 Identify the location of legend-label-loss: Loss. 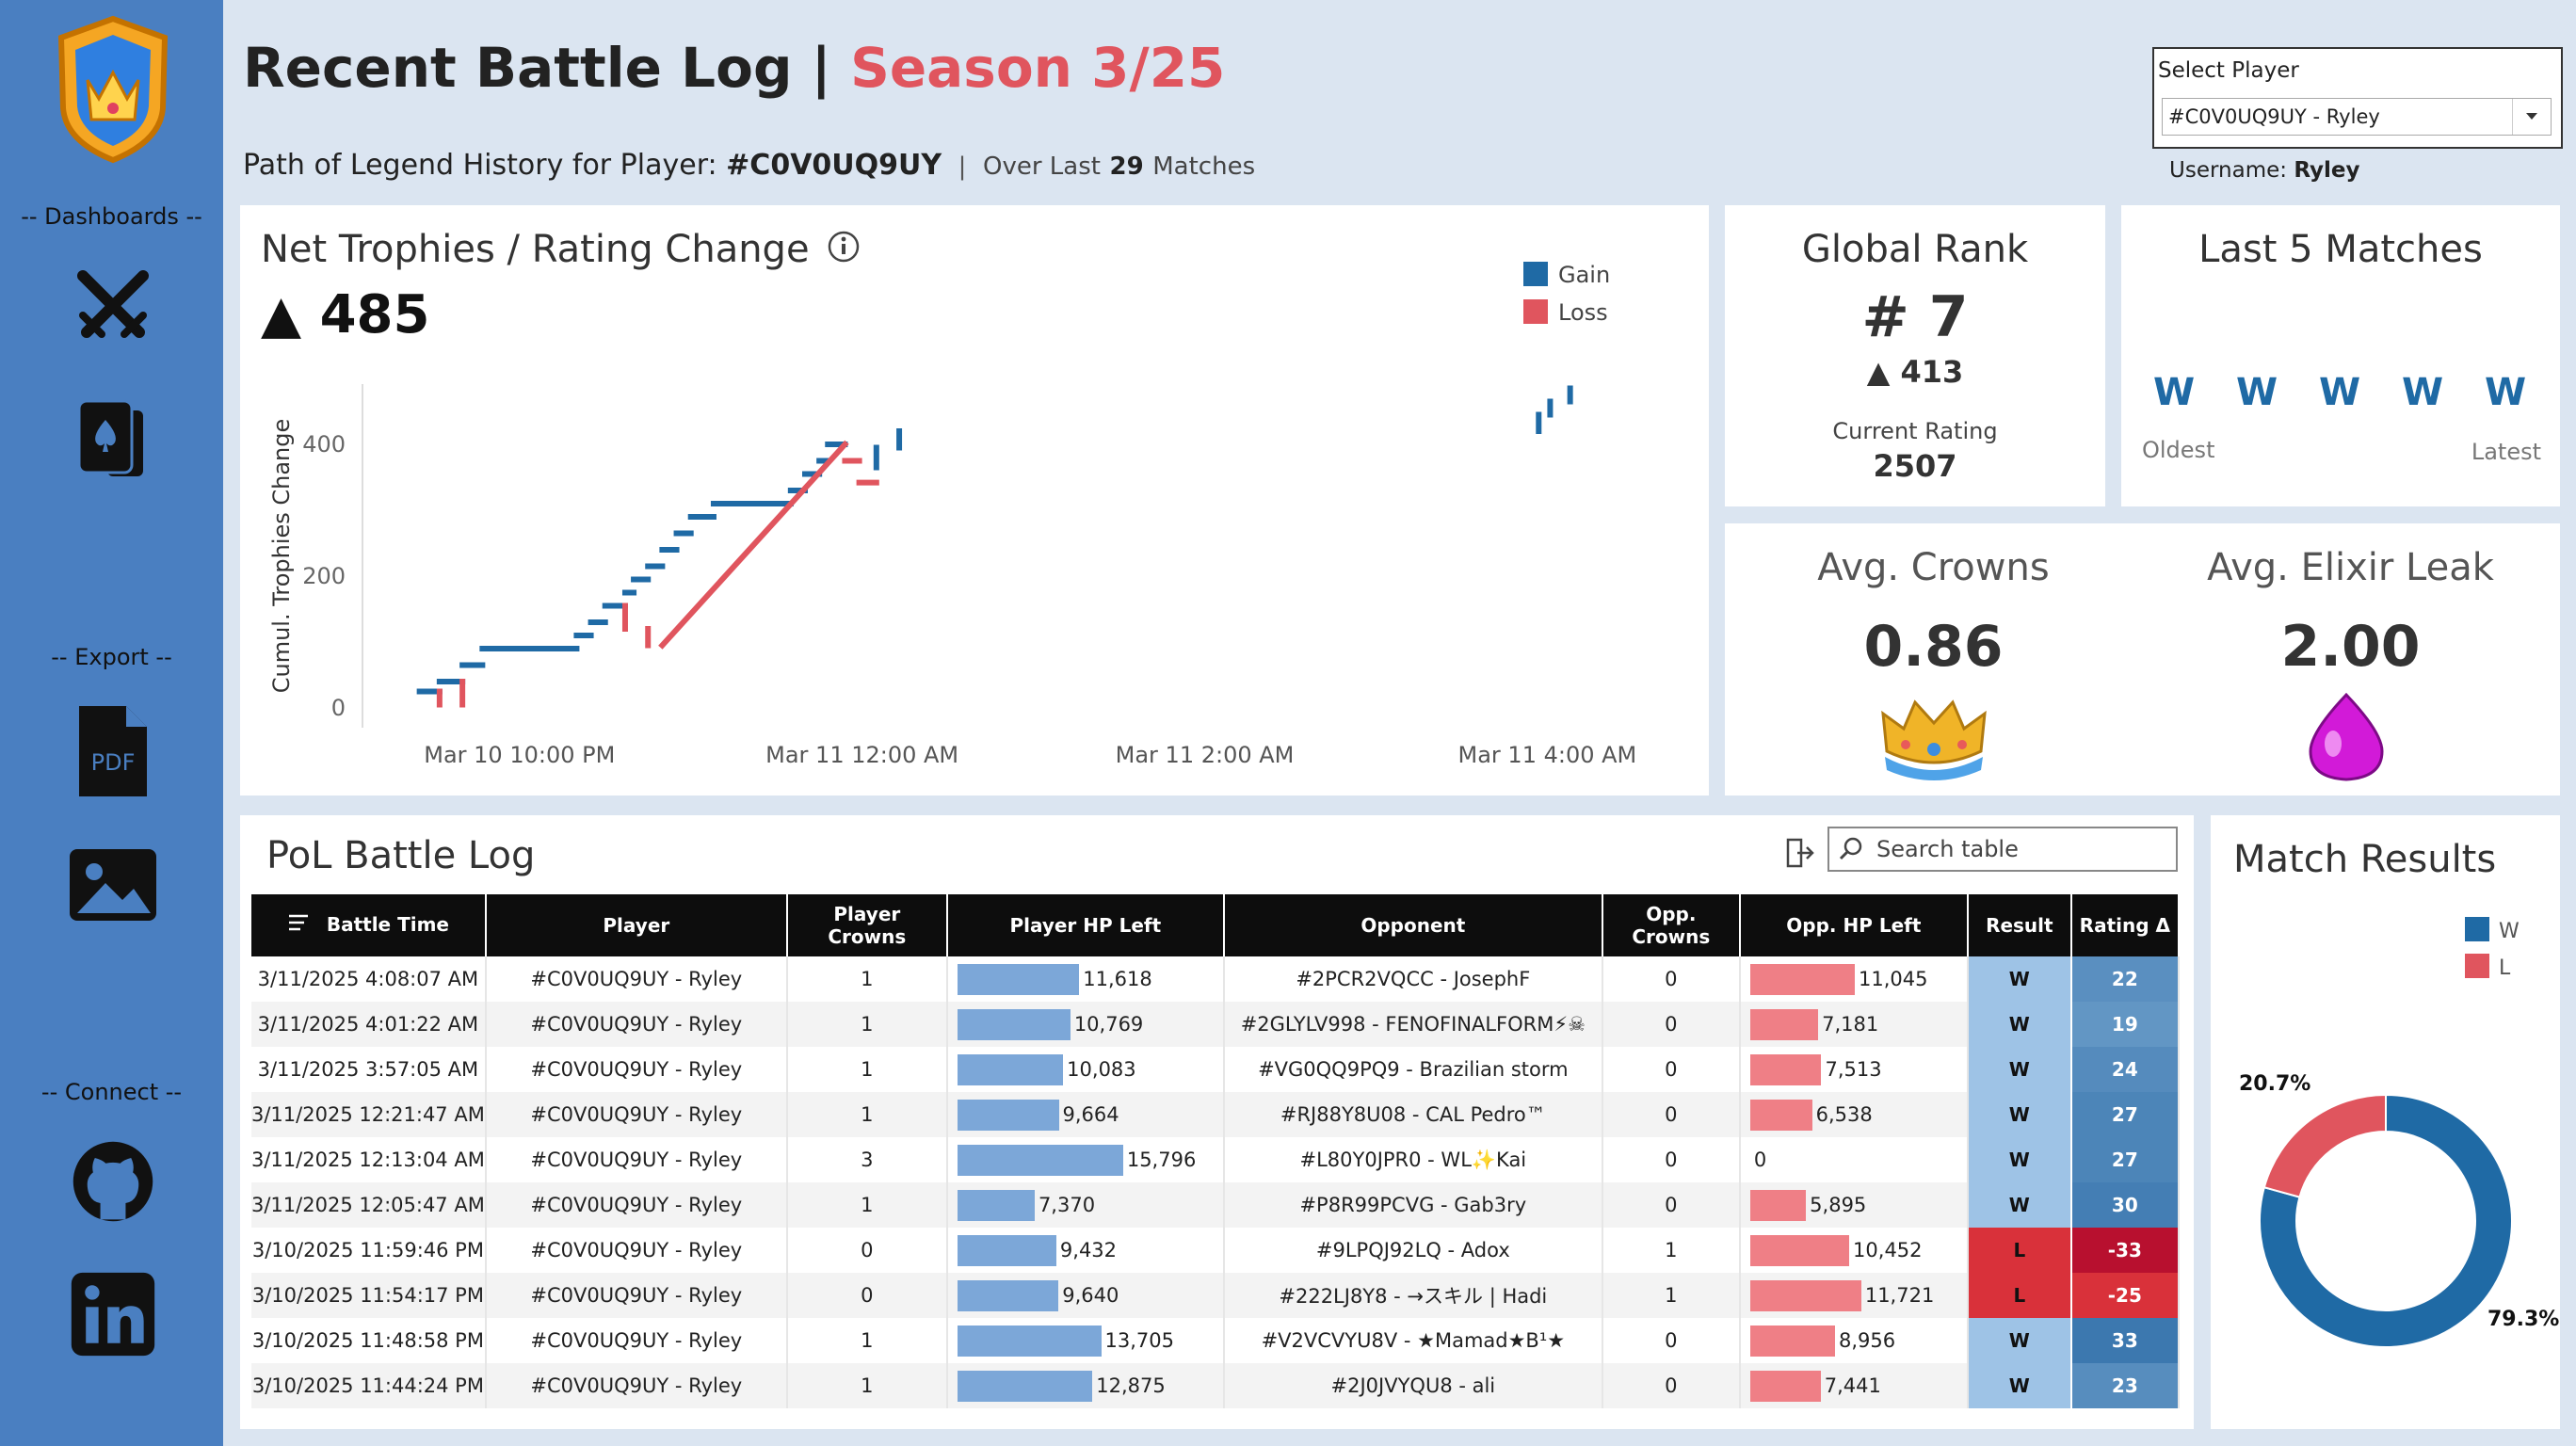
(1583, 312).